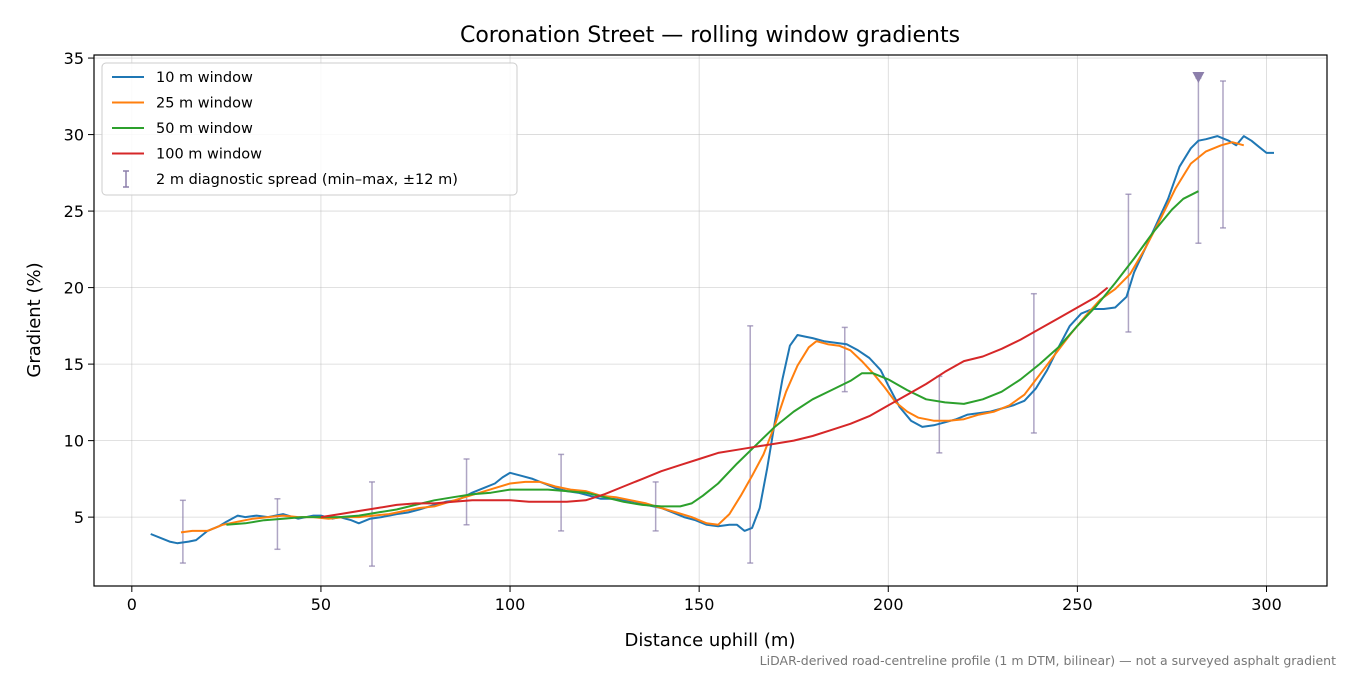  What do you see at coordinates (204, 104) in the screenshot?
I see `legend-label-2: 25 m window` at bounding box center [204, 104].